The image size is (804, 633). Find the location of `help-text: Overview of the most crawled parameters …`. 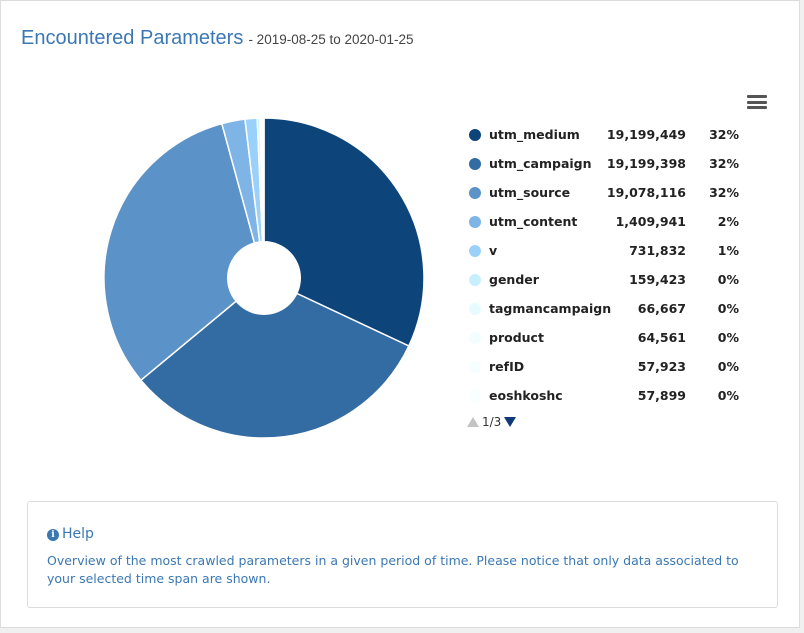

help-text: Overview of the most crawled parameters … is located at coordinates (393, 569).